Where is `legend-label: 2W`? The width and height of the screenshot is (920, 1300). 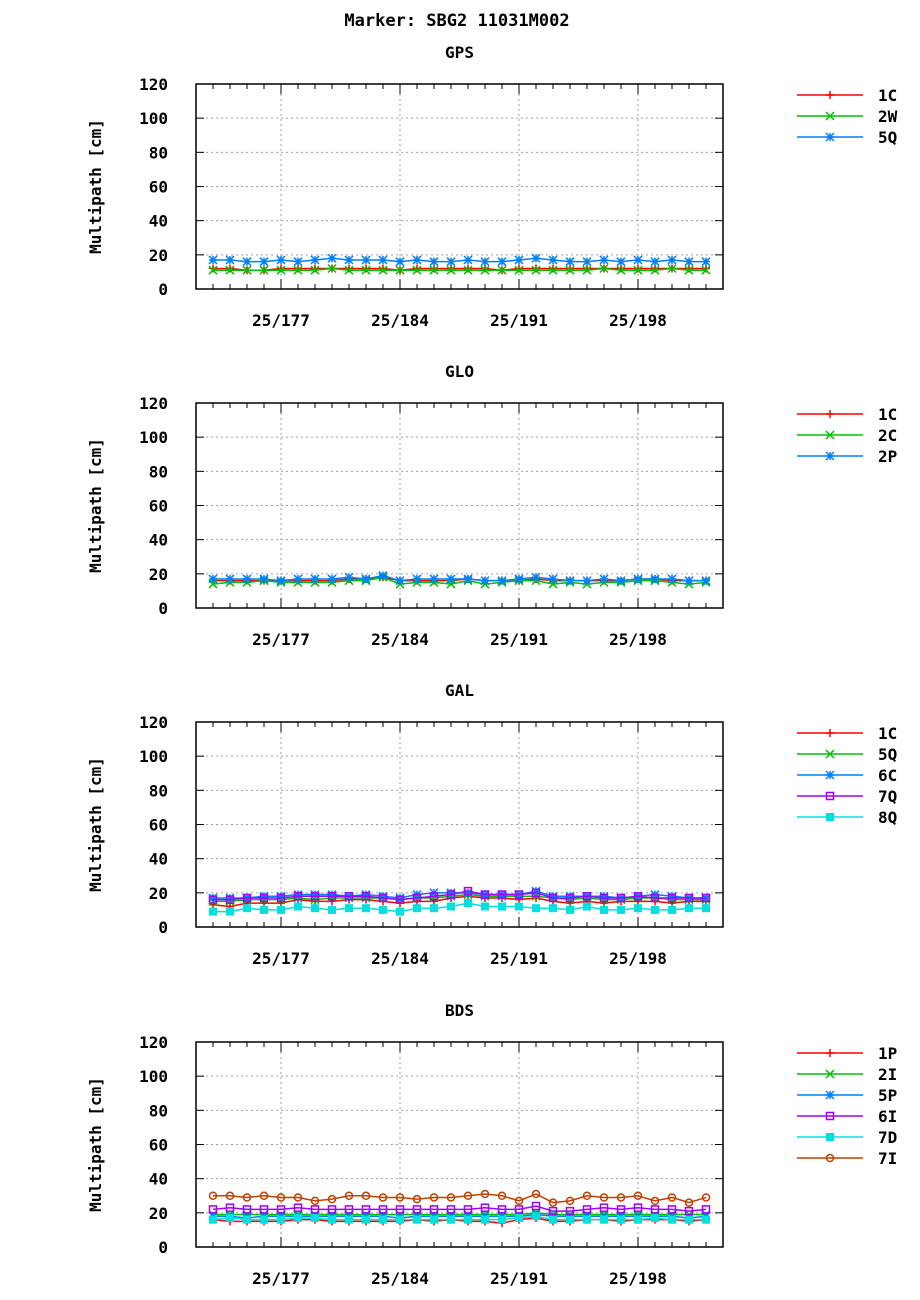
legend-label: 2W is located at coordinates (888, 116).